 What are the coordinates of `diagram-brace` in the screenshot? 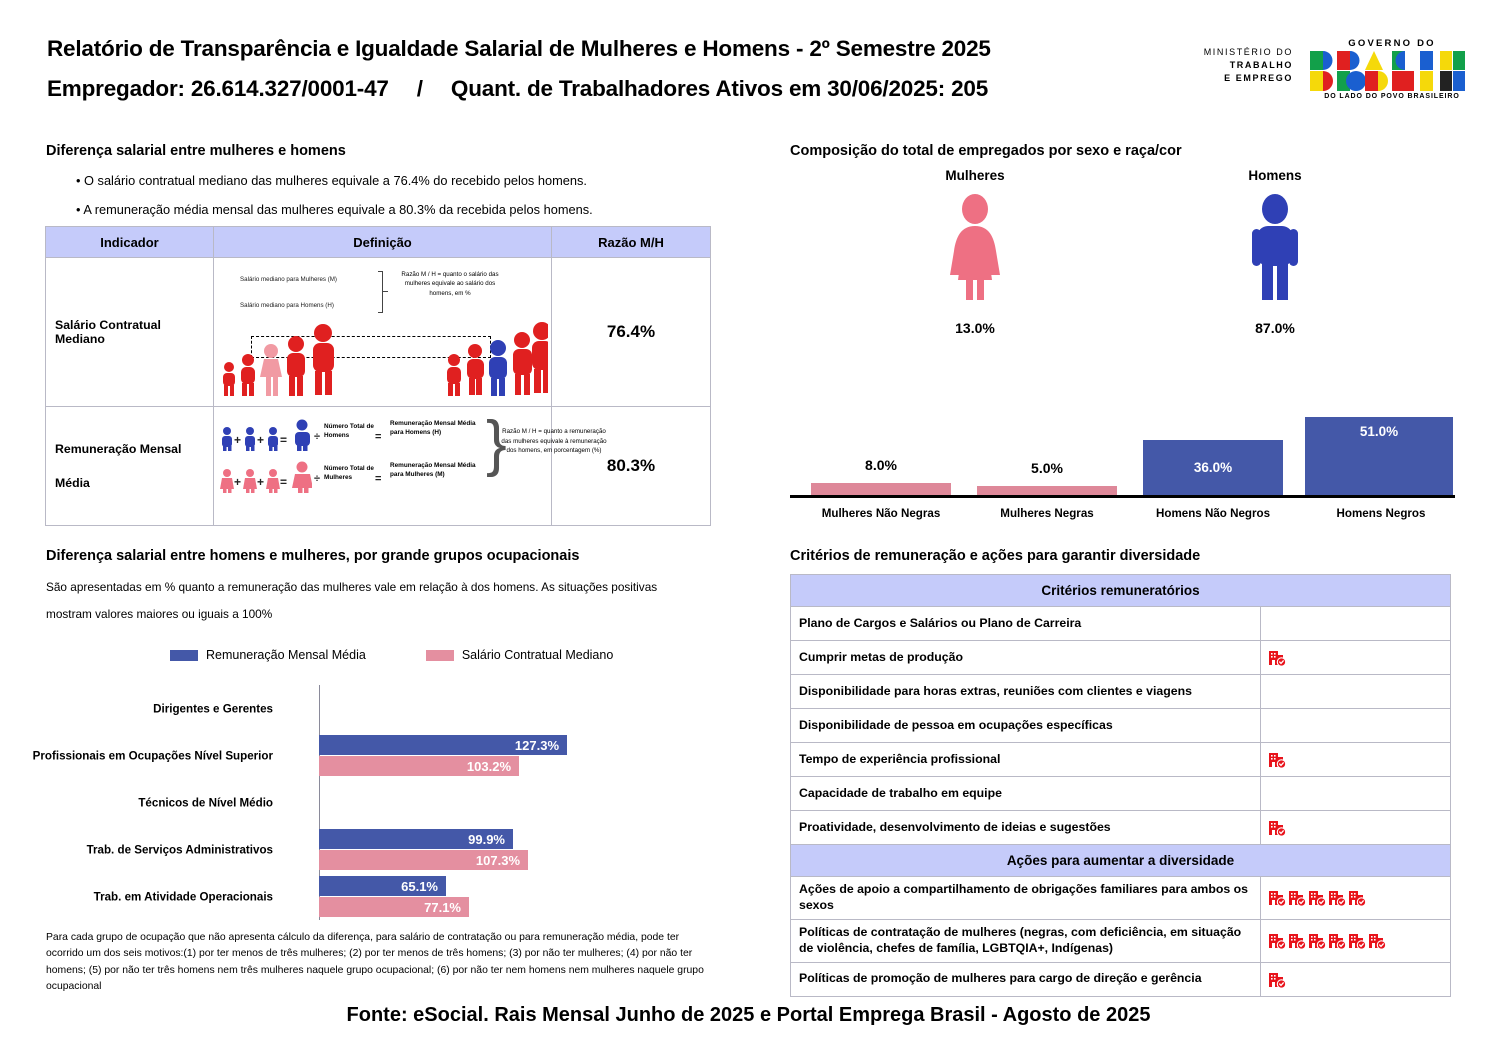 It's located at (380, 292).